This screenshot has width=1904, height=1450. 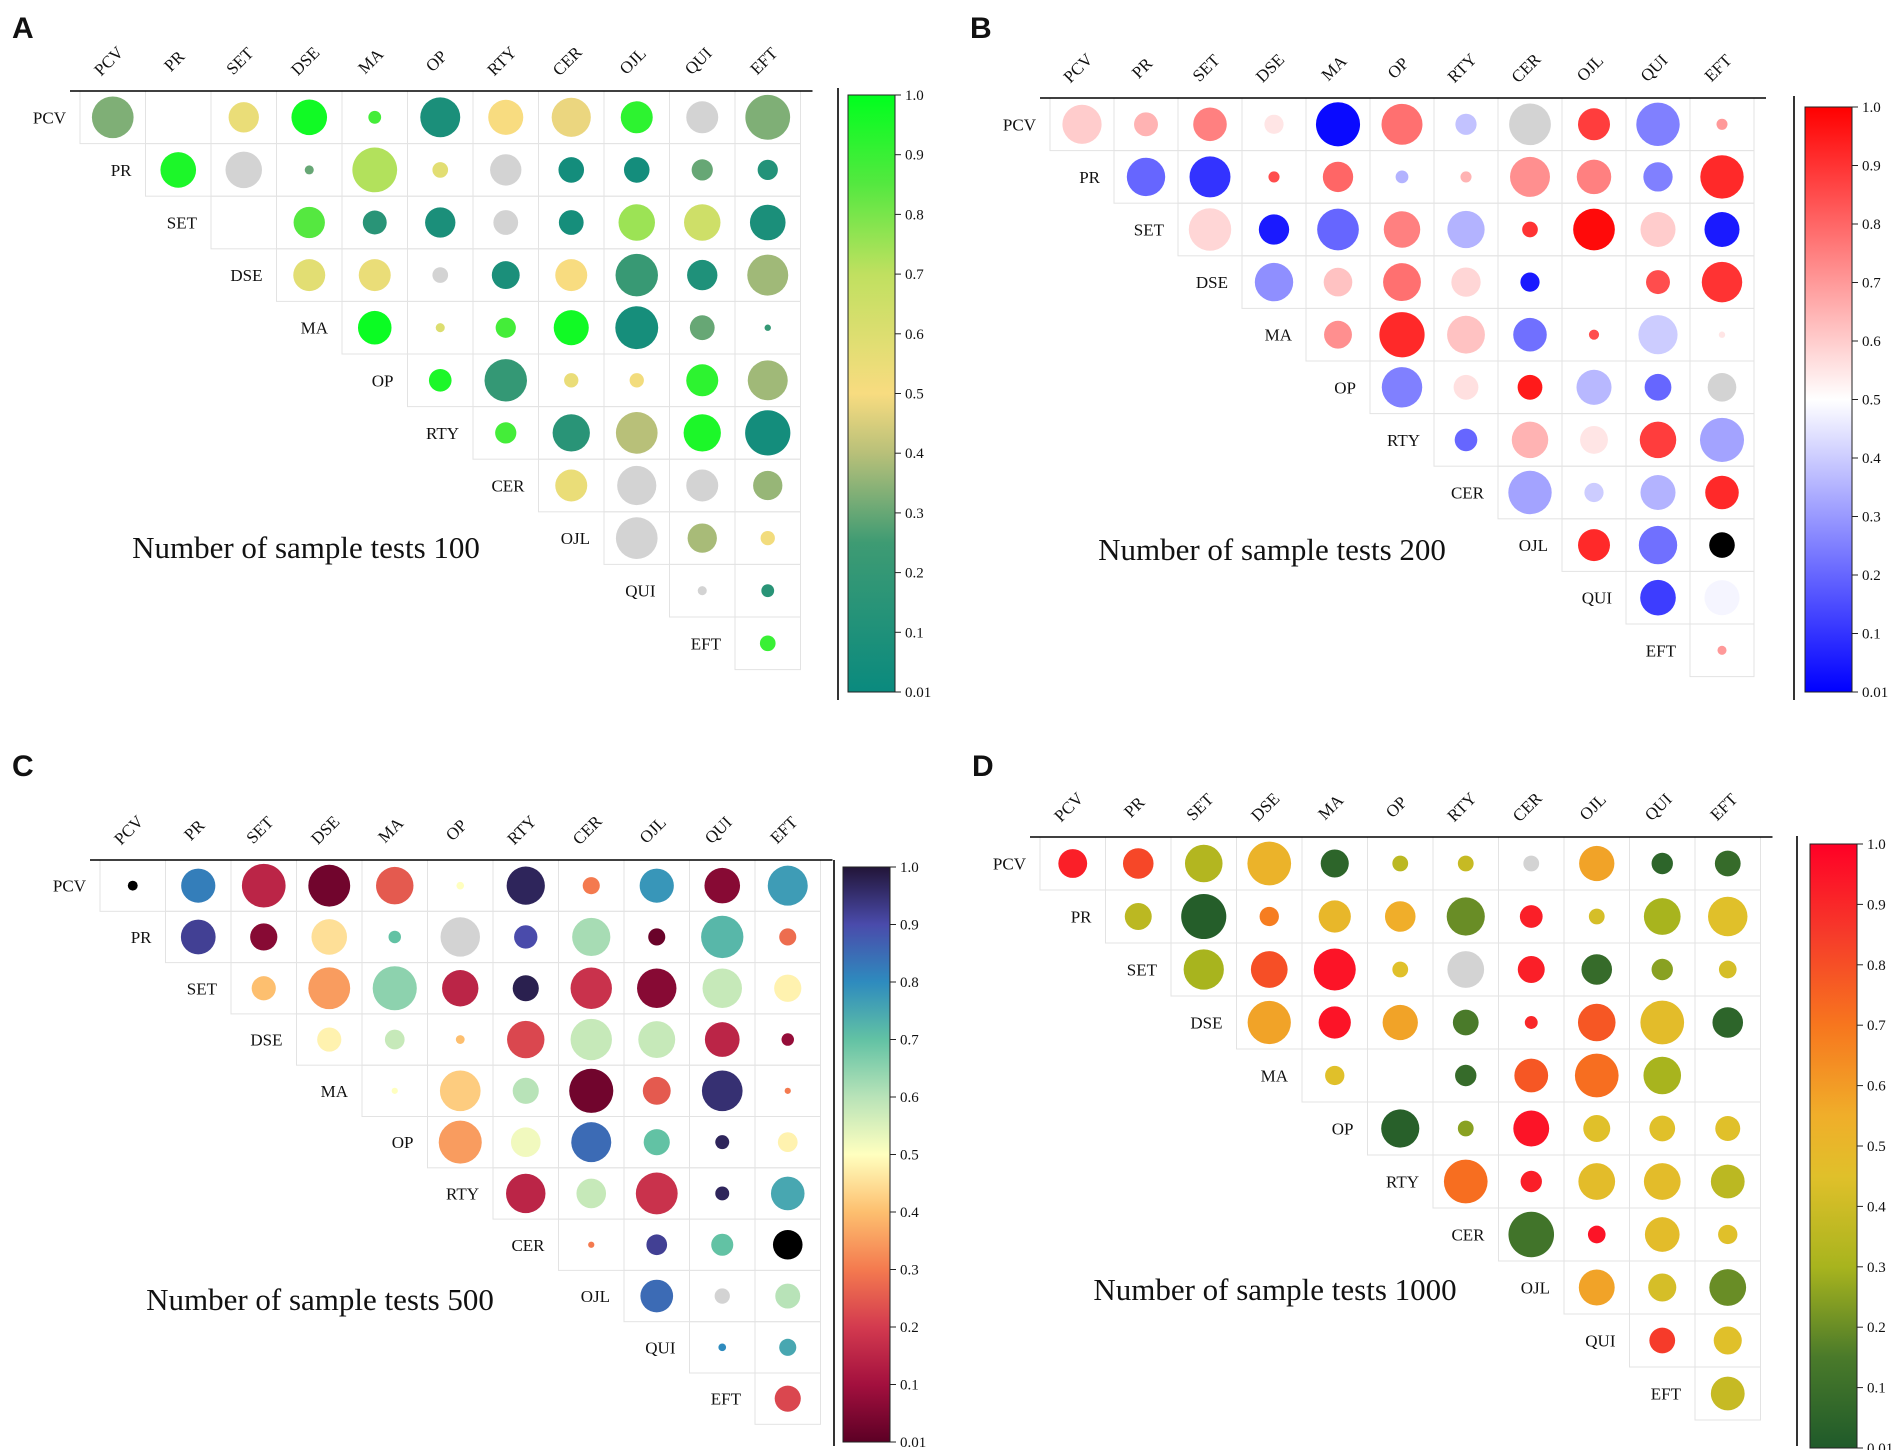 What do you see at coordinates (505, 327) in the screenshot?
I see `circle-ma-rty` at bounding box center [505, 327].